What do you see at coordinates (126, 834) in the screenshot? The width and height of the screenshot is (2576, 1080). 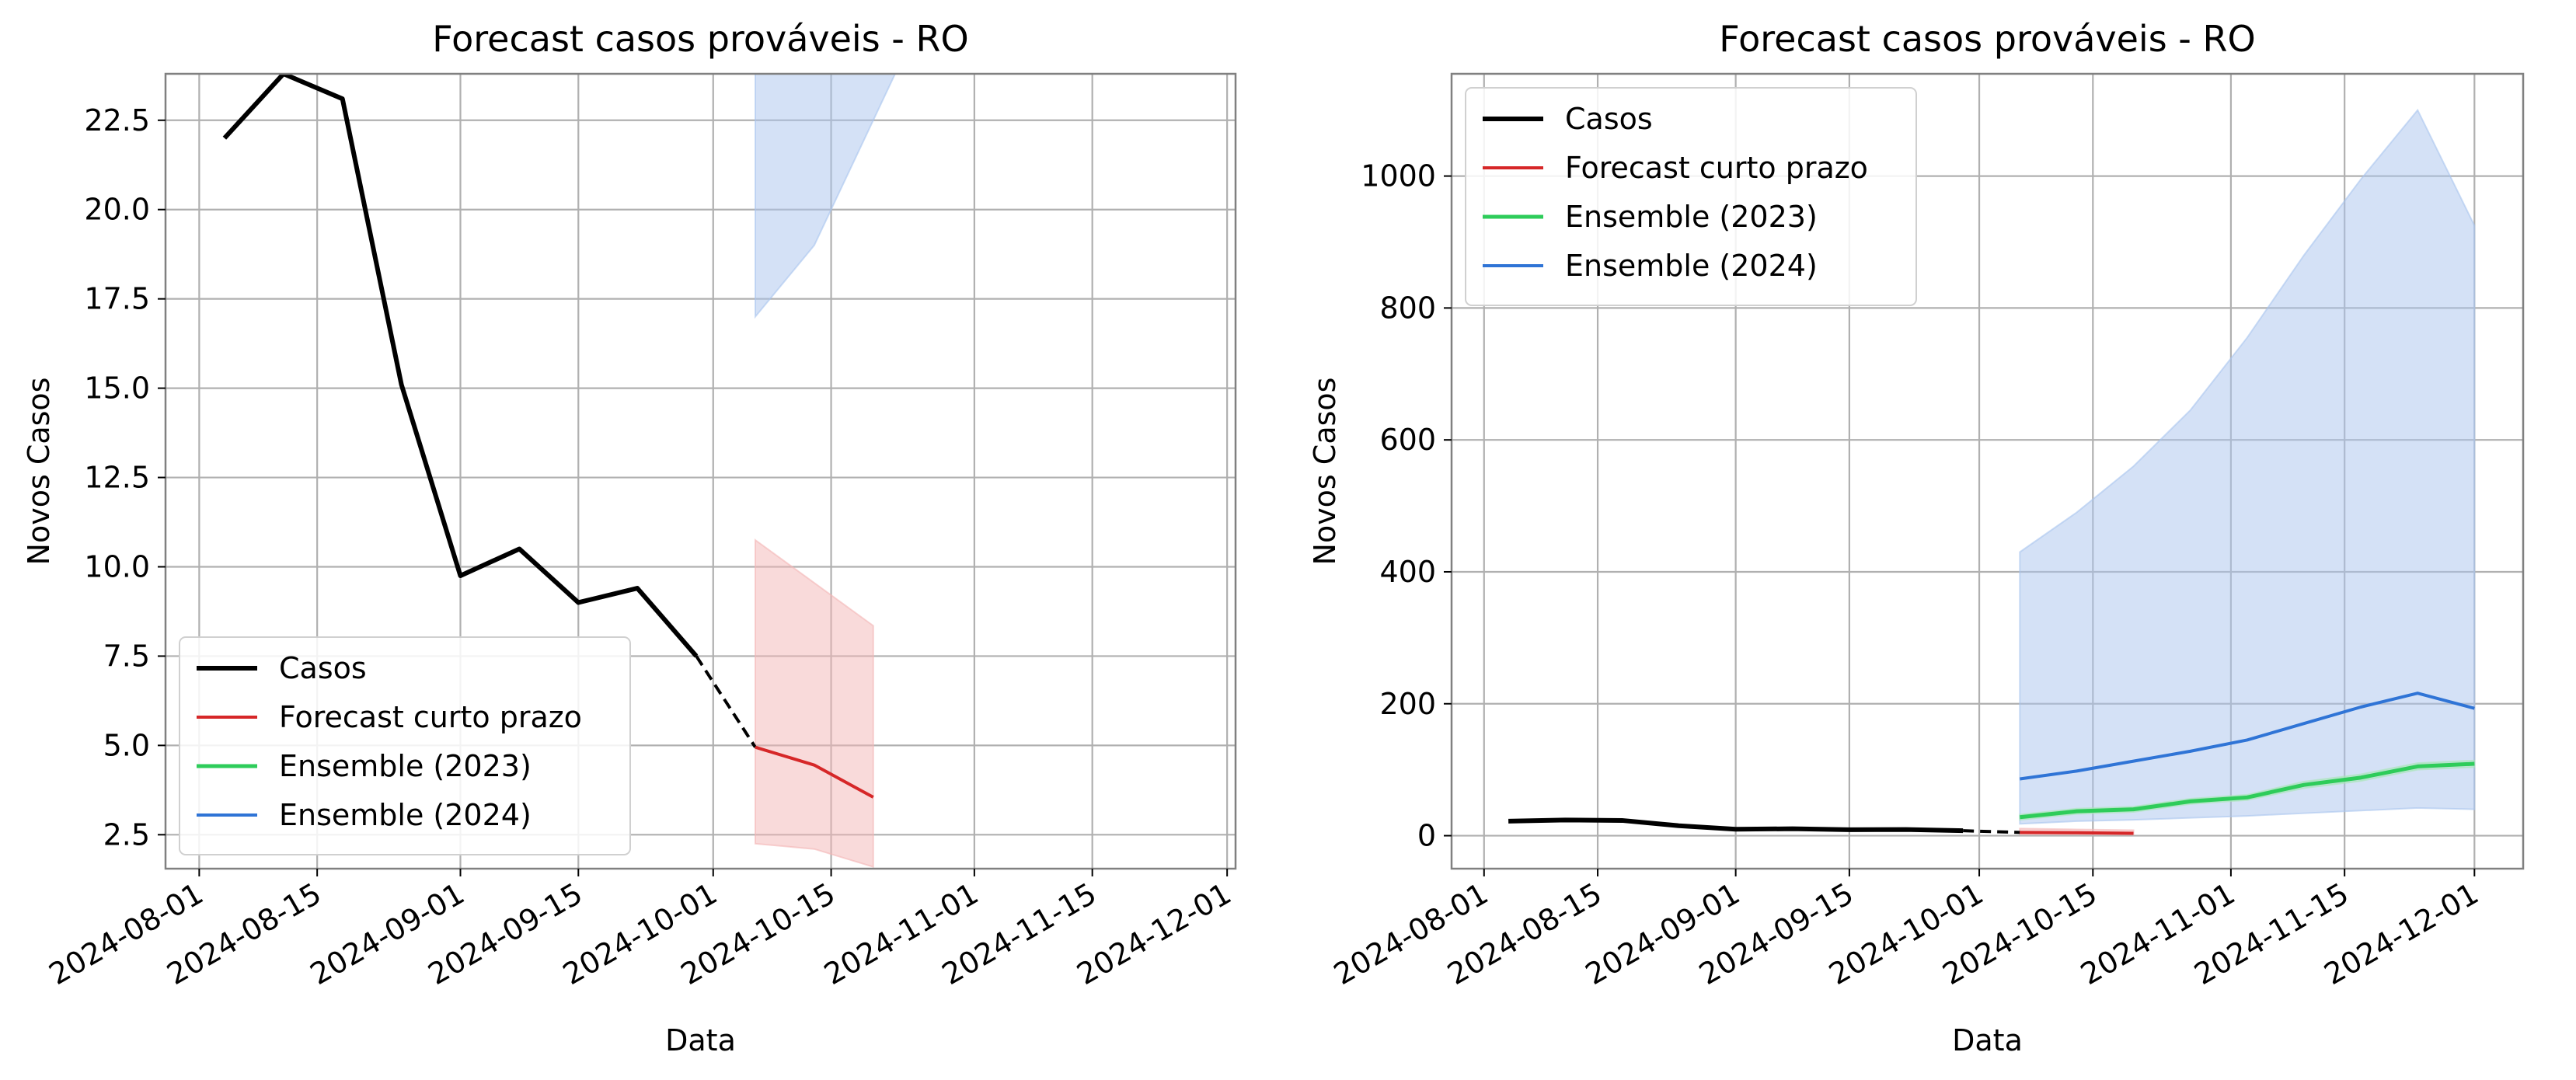 I see `y-tick-label: 2.5` at bounding box center [126, 834].